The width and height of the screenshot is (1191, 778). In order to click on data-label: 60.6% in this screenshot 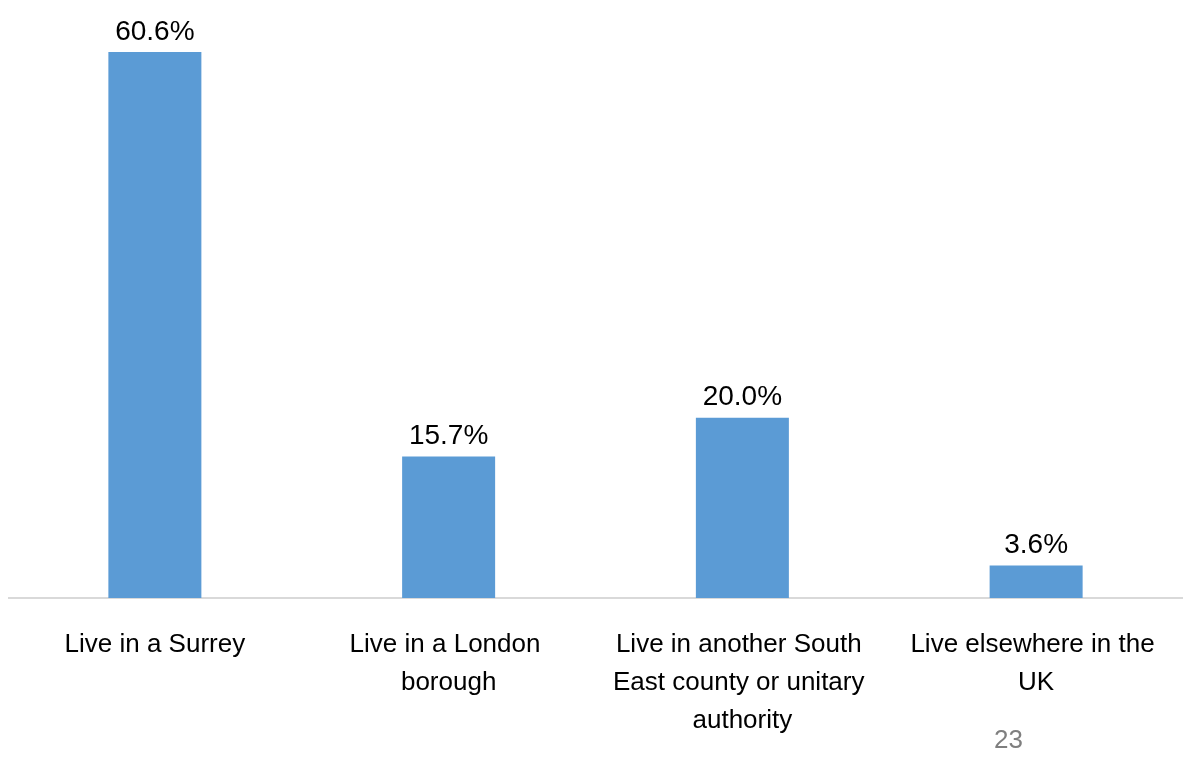, I will do `click(155, 30)`.